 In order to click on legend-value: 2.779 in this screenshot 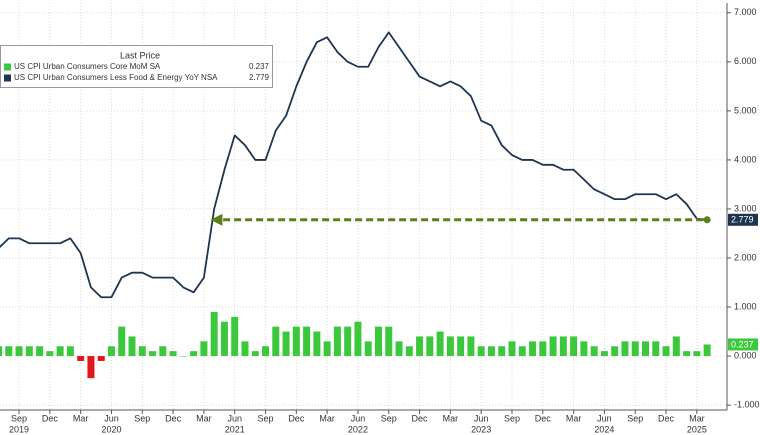, I will do `click(259, 77)`.